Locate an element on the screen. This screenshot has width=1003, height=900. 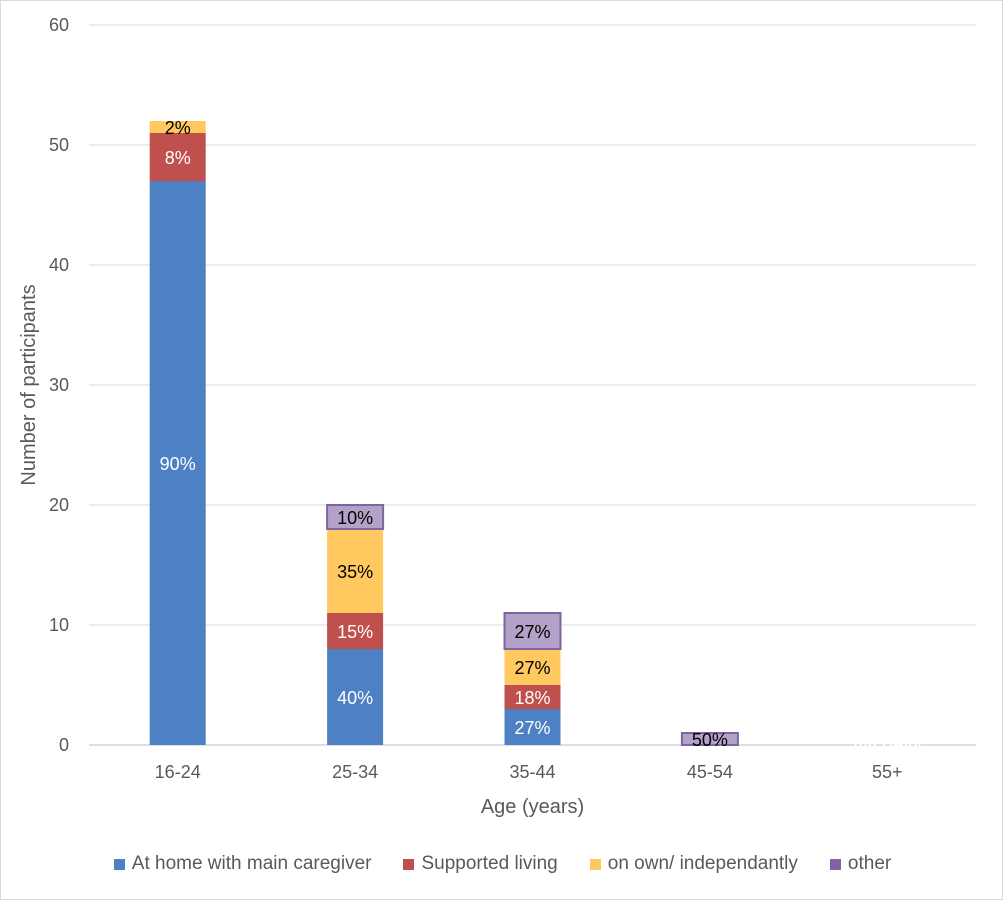
y-tick-label: 60 is located at coordinates (59, 25).